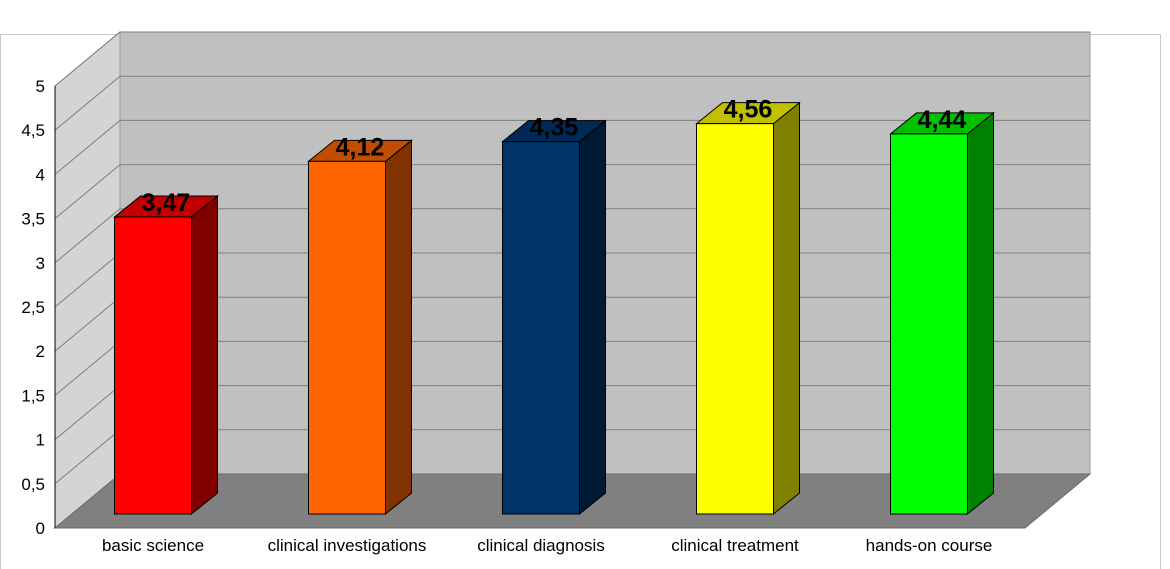  I want to click on x-tick-label: clinical treatment, so click(735, 545).